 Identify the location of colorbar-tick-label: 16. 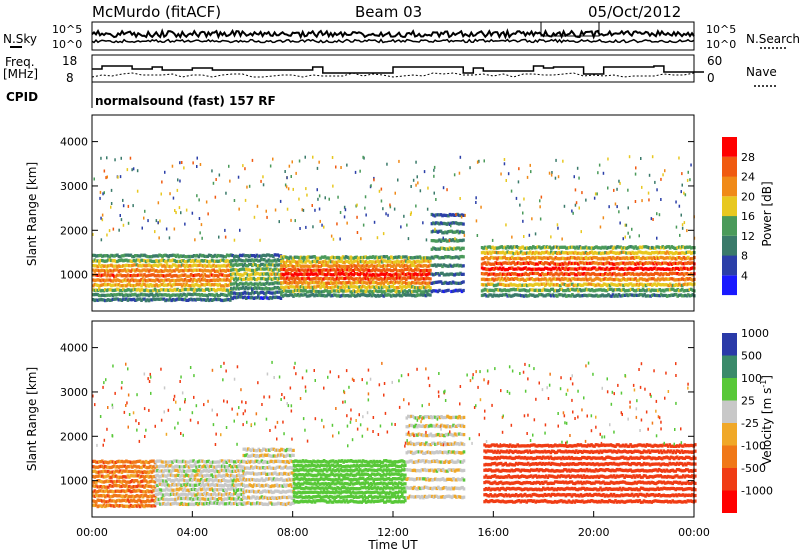
(748, 216).